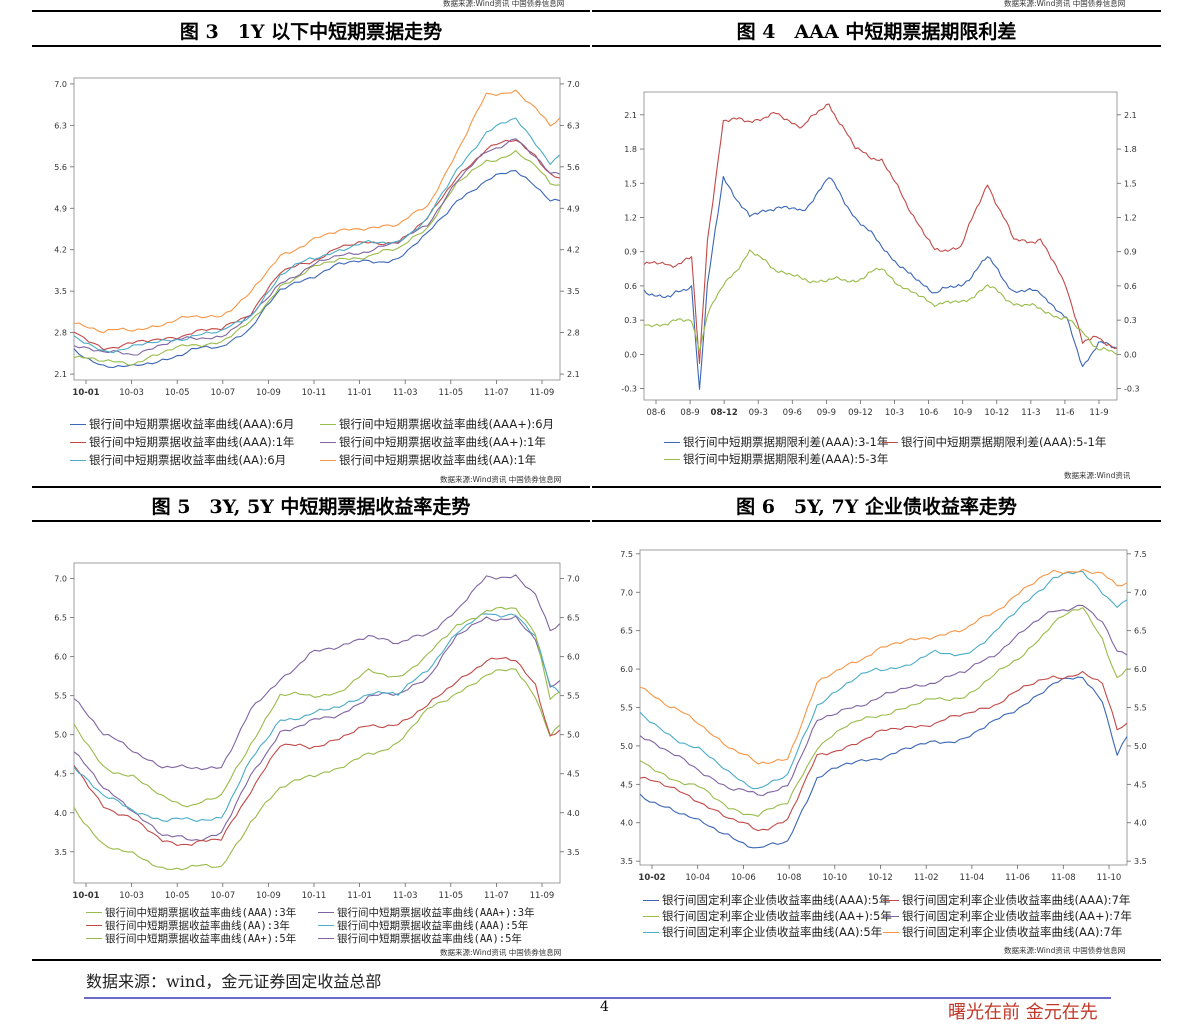 Image resolution: width=1191 pixels, height=1024 pixels. Describe the element at coordinates (689, 413) in the screenshot. I see `x-tick-label: 08-9` at that location.